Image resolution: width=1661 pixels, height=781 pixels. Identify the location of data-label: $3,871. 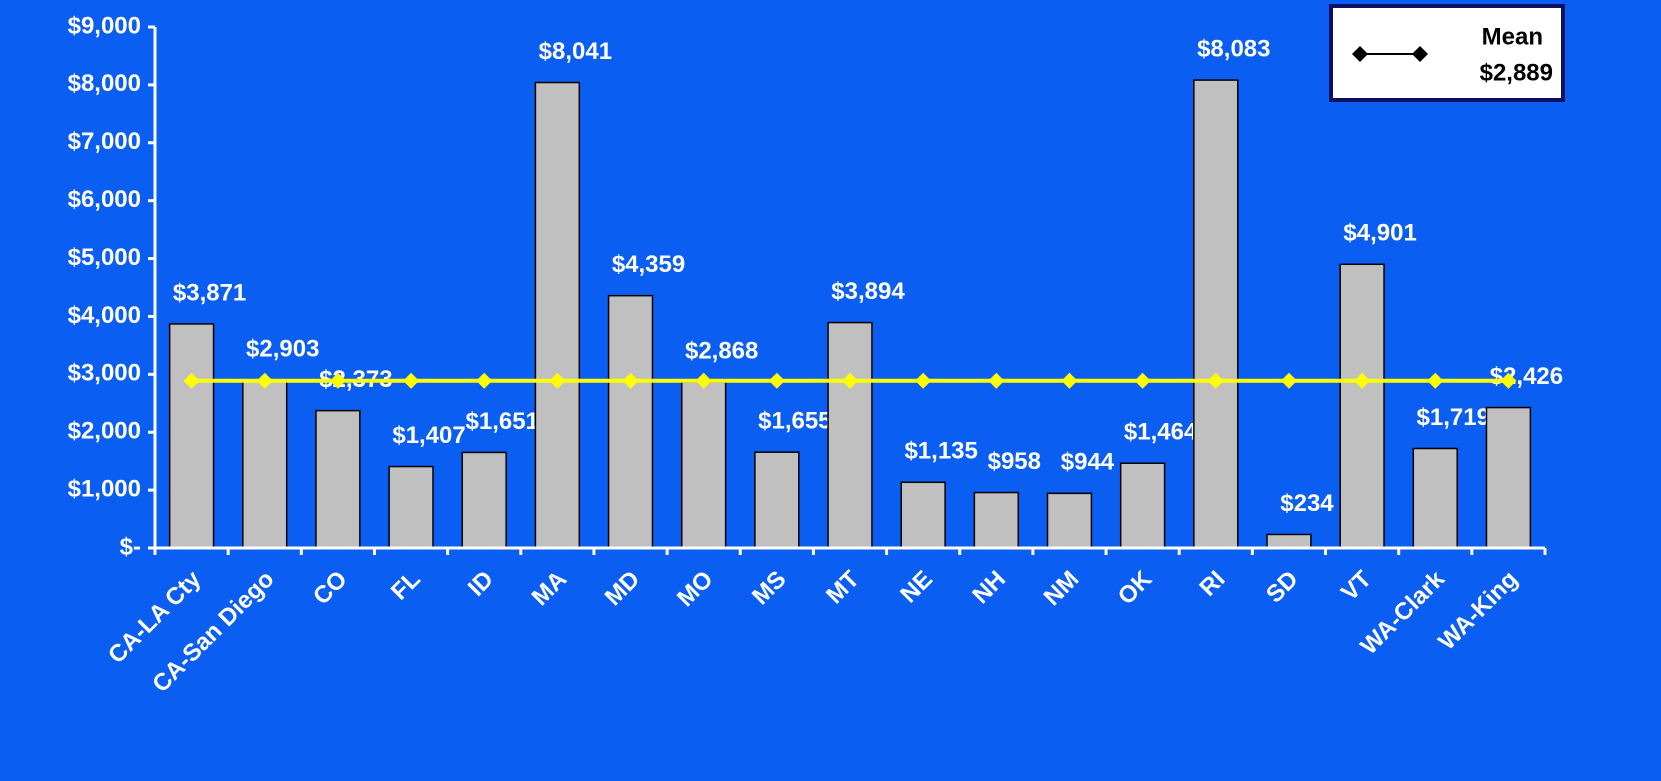
(209, 292).